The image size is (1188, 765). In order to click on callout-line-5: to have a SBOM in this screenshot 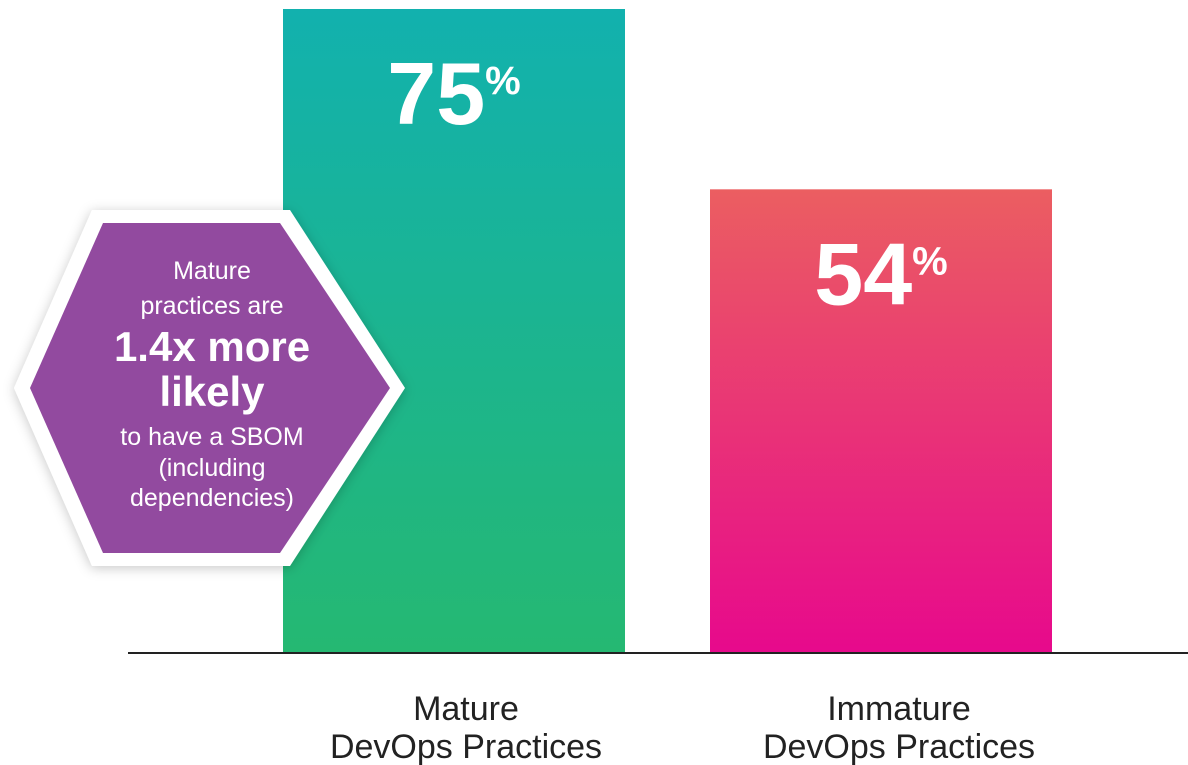, I will do `click(211, 437)`.